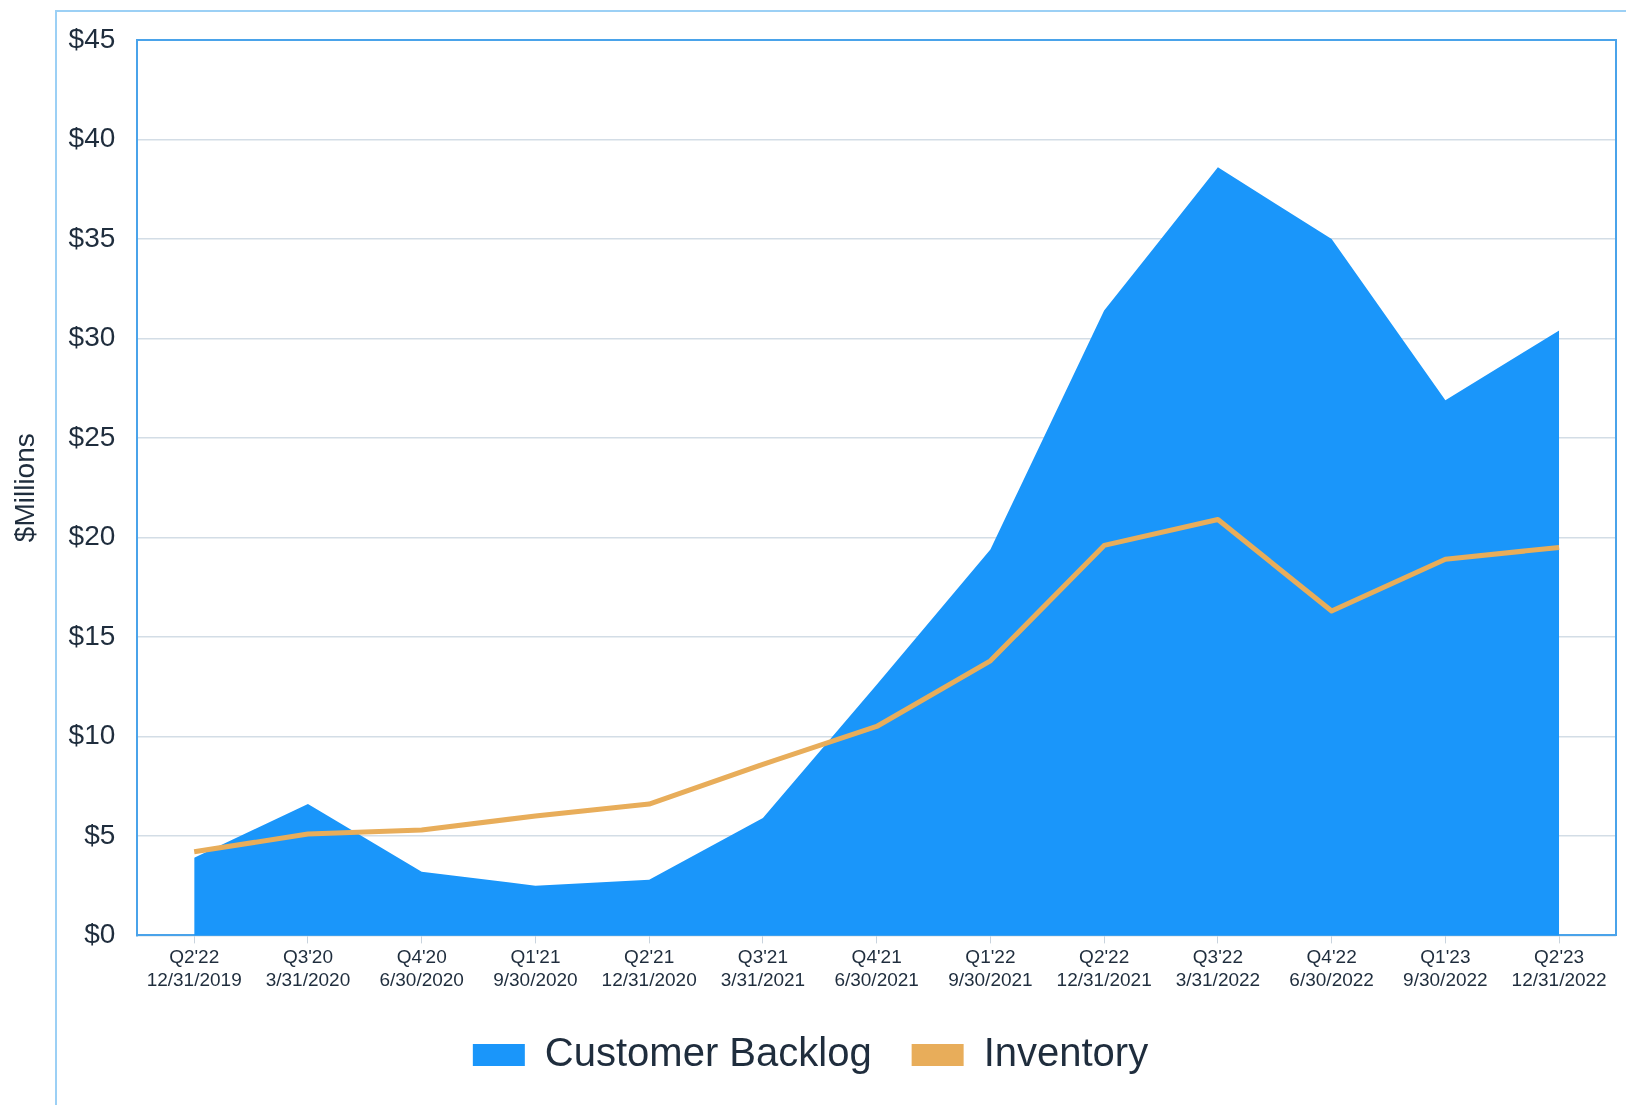 The width and height of the screenshot is (1626, 1105). What do you see at coordinates (1218, 968) in the screenshot?
I see `x-tick-label: Q3'22 3/31/2022` at bounding box center [1218, 968].